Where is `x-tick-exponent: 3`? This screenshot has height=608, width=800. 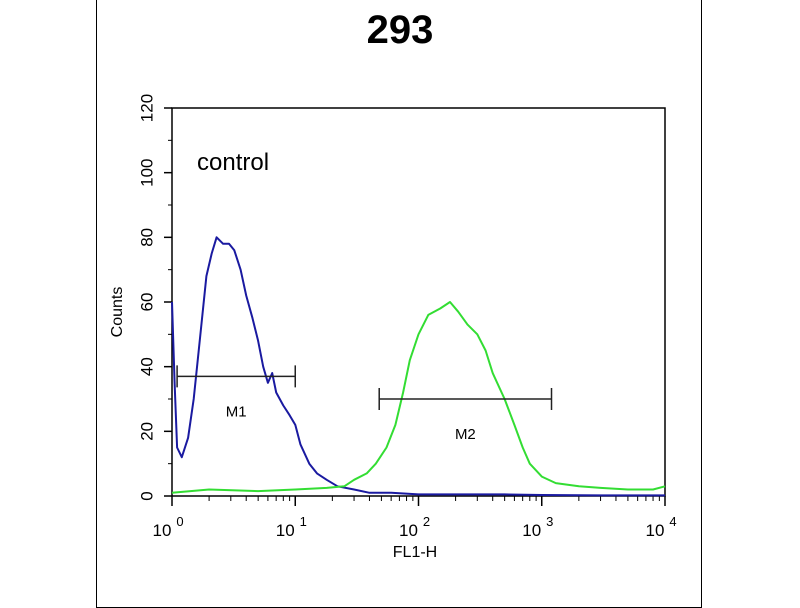
x-tick-exponent: 3 is located at coordinates (549, 521).